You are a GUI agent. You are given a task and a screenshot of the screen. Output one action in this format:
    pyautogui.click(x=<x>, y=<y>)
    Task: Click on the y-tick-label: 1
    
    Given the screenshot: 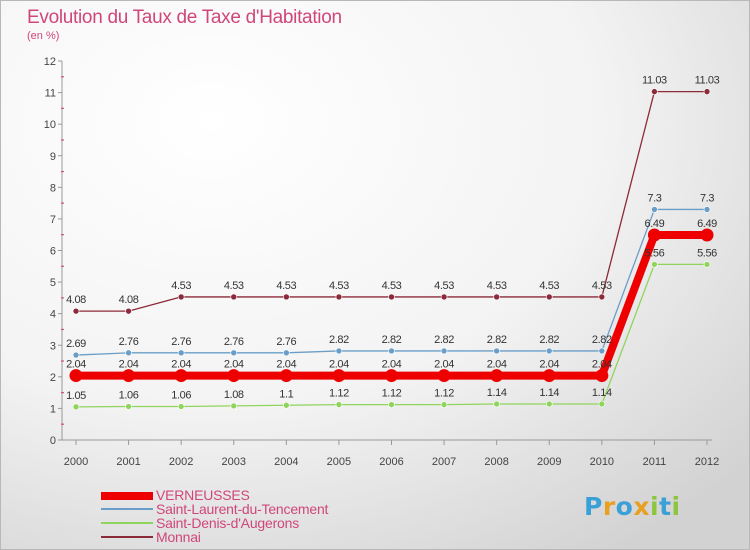 What is the action you would take?
    pyautogui.click(x=53, y=409)
    